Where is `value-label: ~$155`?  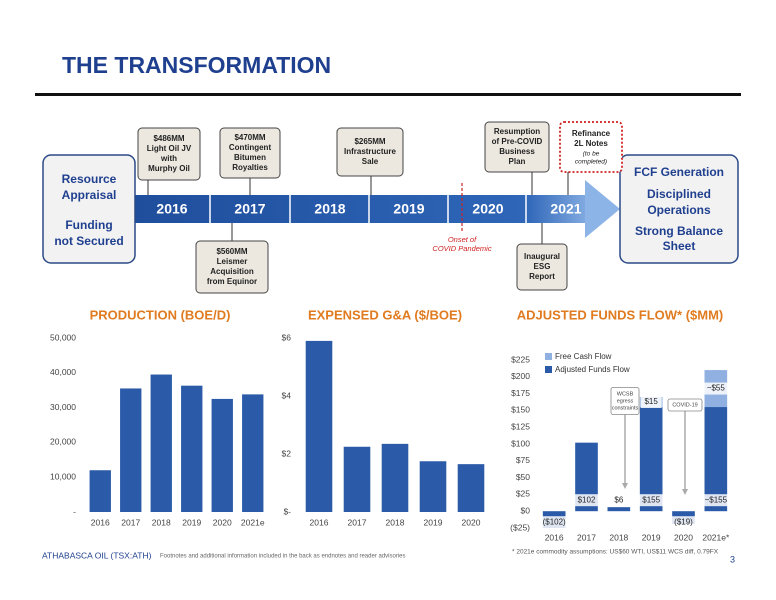 value-label: ~$155 is located at coordinates (716, 499).